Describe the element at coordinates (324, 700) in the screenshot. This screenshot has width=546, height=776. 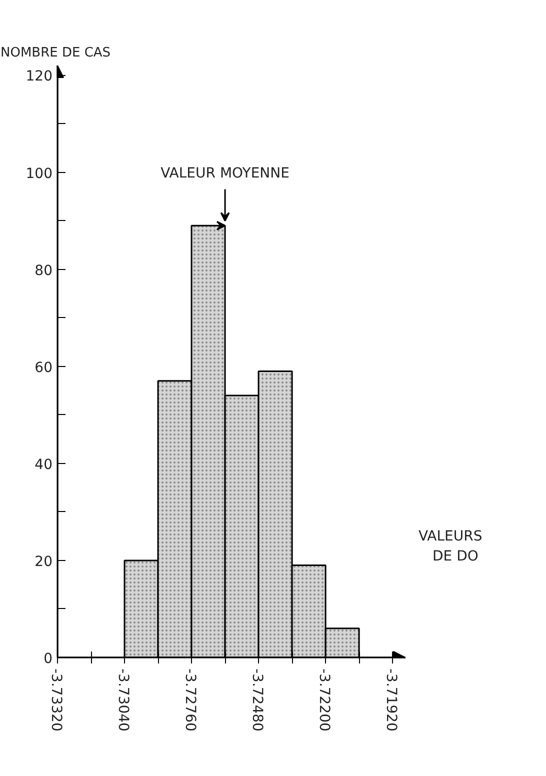
I see `x-tick-label: -3.72200` at that location.